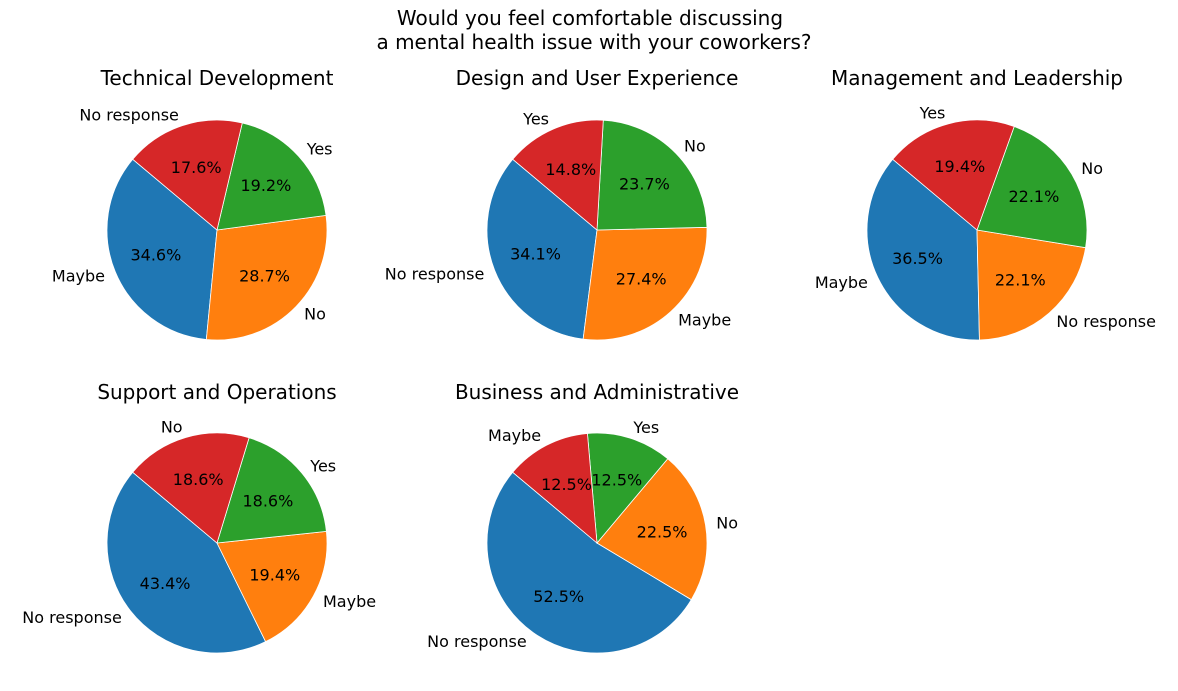 This screenshot has height=691, width=1178. What do you see at coordinates (977, 78) in the screenshot?
I see `pie-title: Management and Leadership` at bounding box center [977, 78].